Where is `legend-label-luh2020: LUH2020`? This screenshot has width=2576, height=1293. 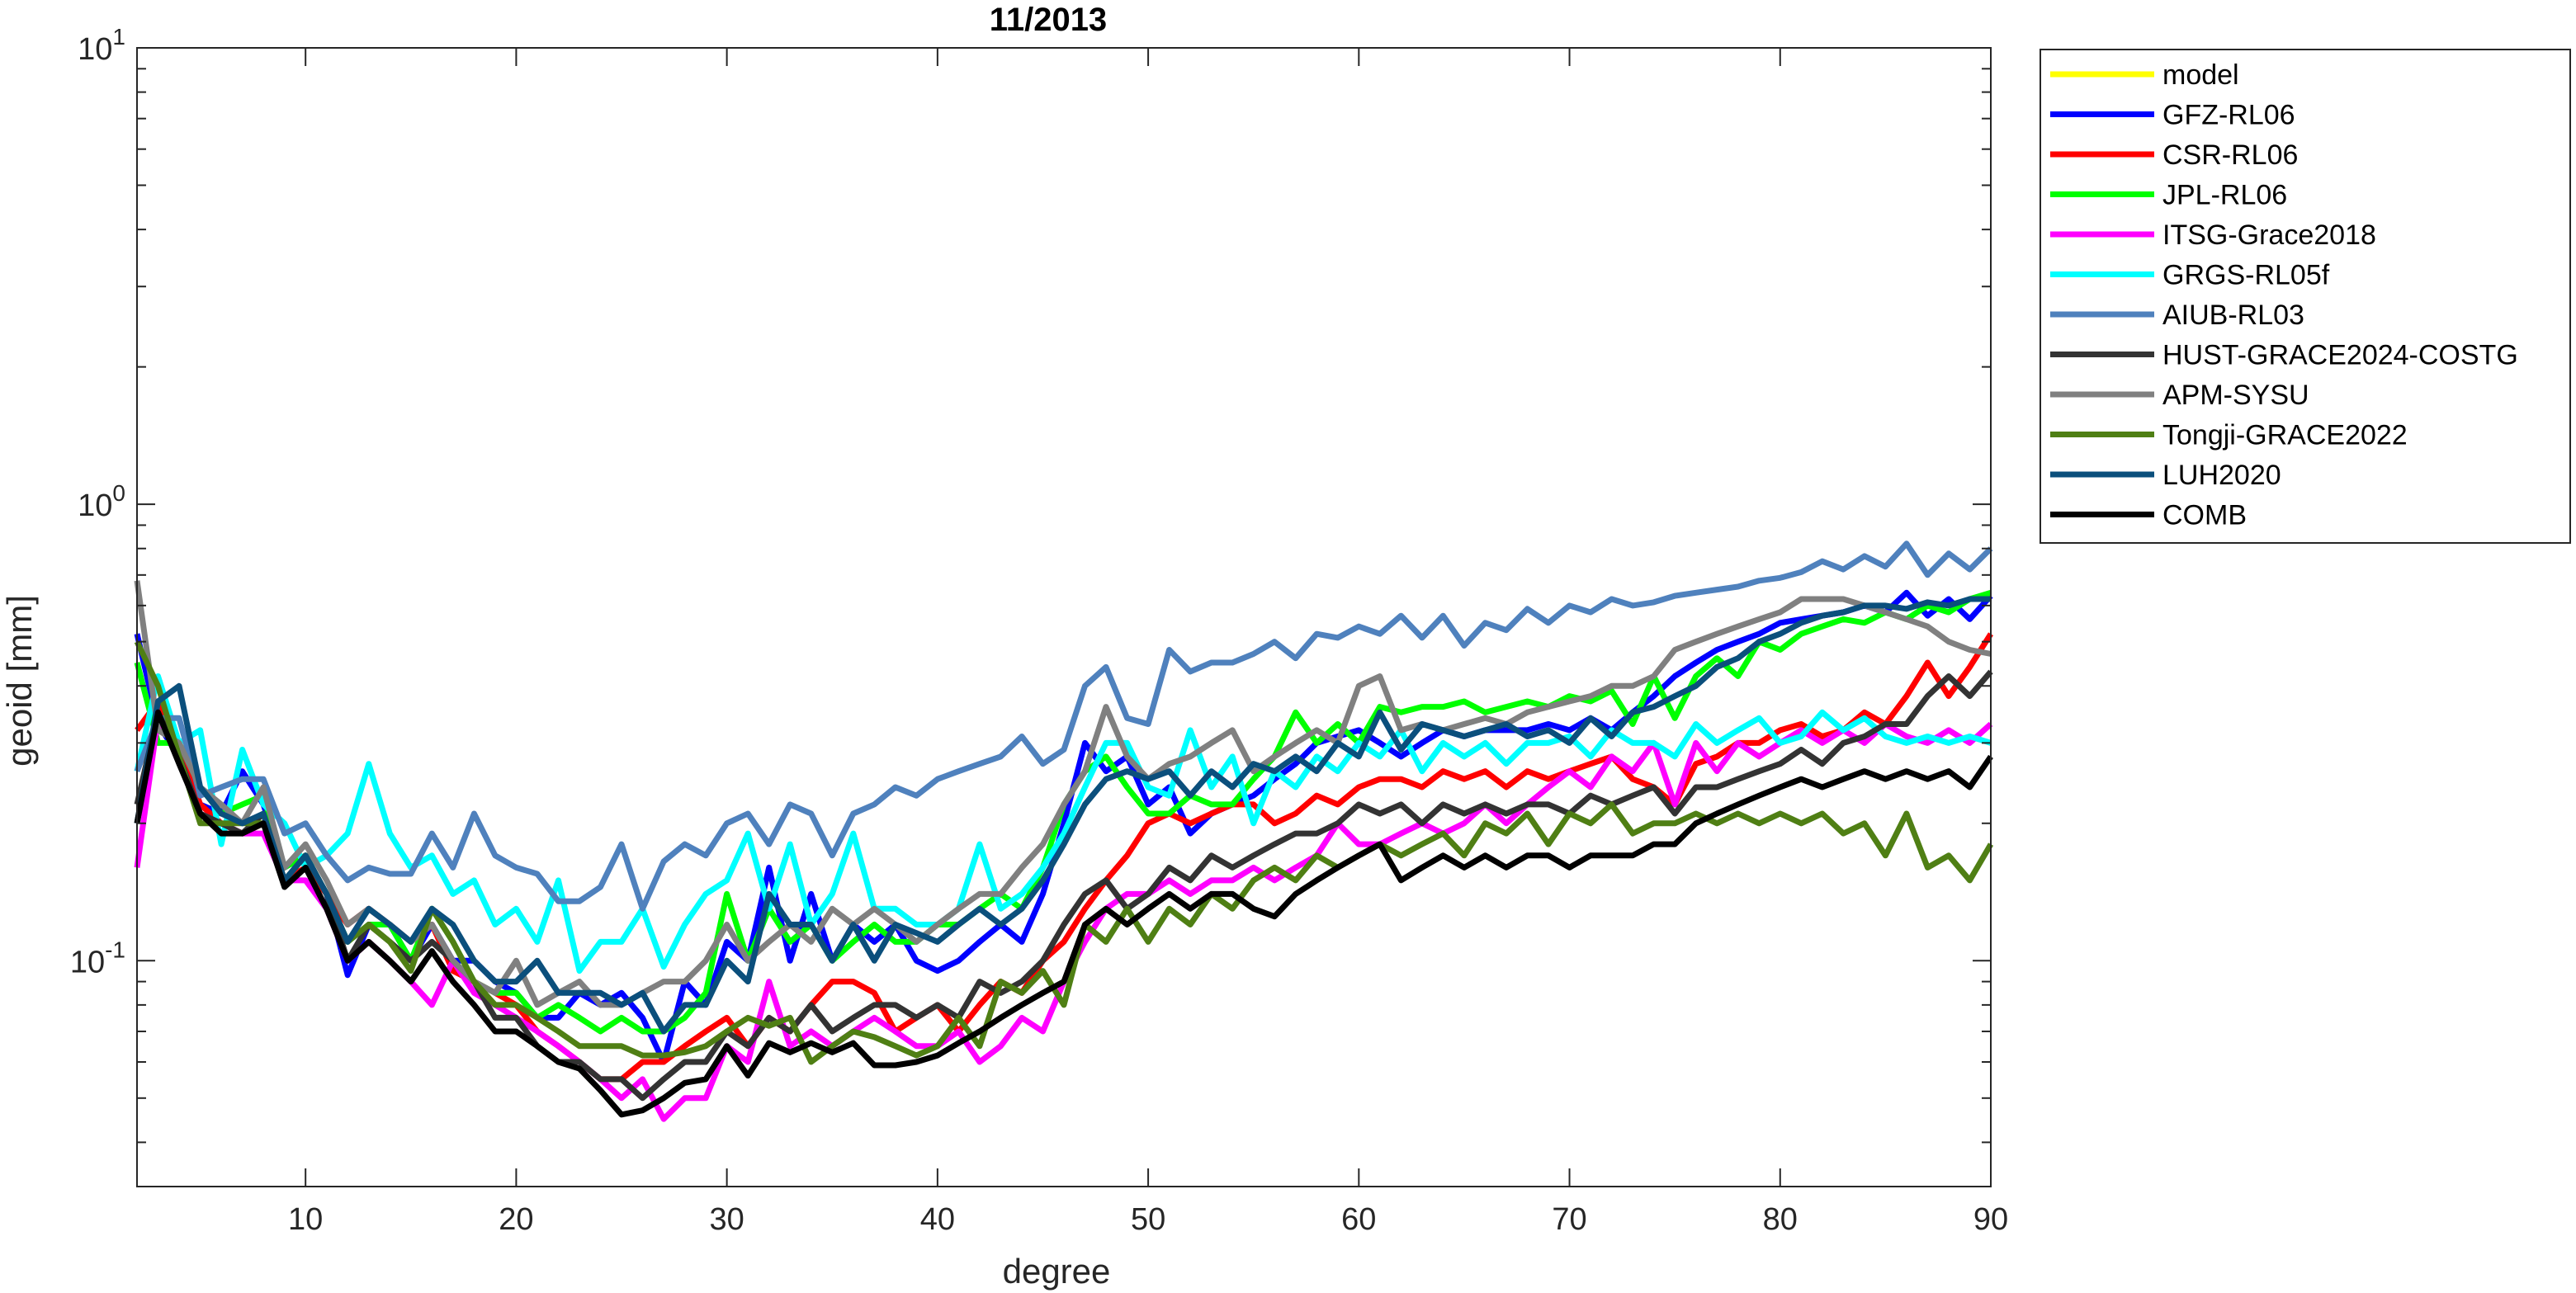 legend-label-luh2020: LUH2020 is located at coordinates (2221, 476).